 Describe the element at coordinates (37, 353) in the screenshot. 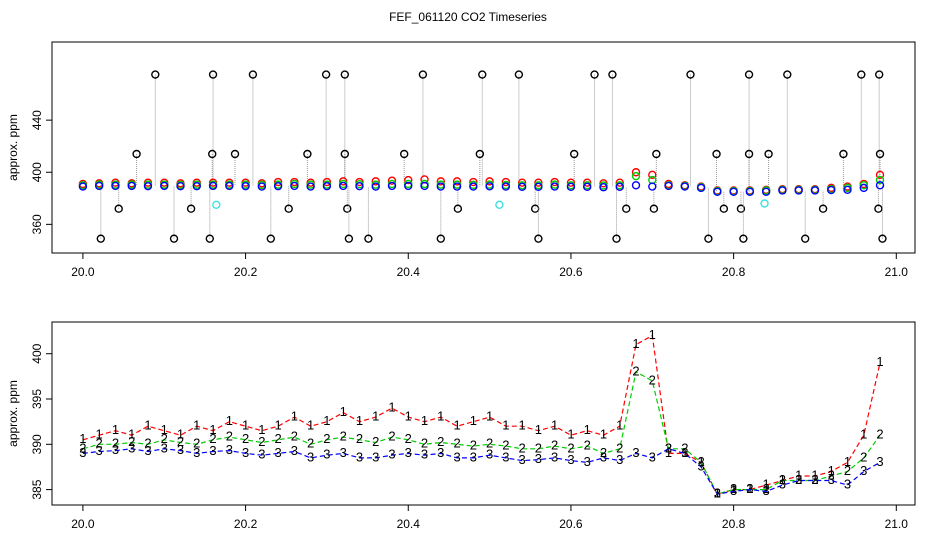

I see `y-tick-label: 400` at that location.